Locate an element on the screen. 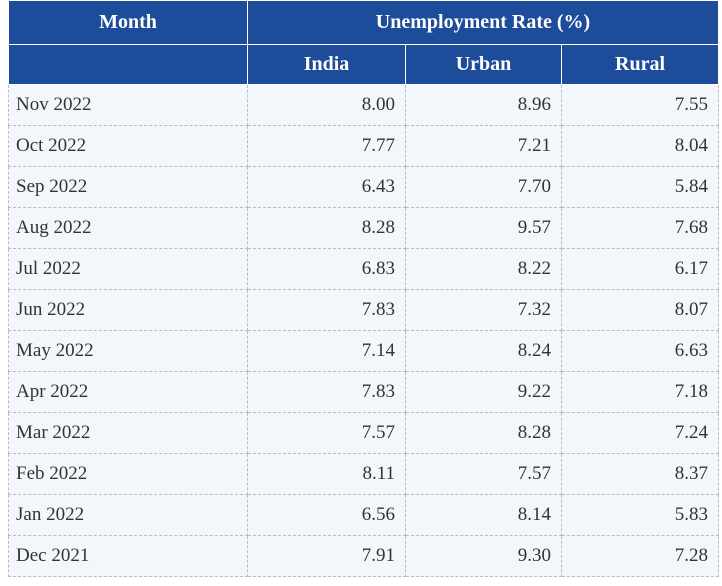 The width and height of the screenshot is (722, 586). table-row: Jun 2022 7.83 7.32 8.07 is located at coordinates (364, 310).